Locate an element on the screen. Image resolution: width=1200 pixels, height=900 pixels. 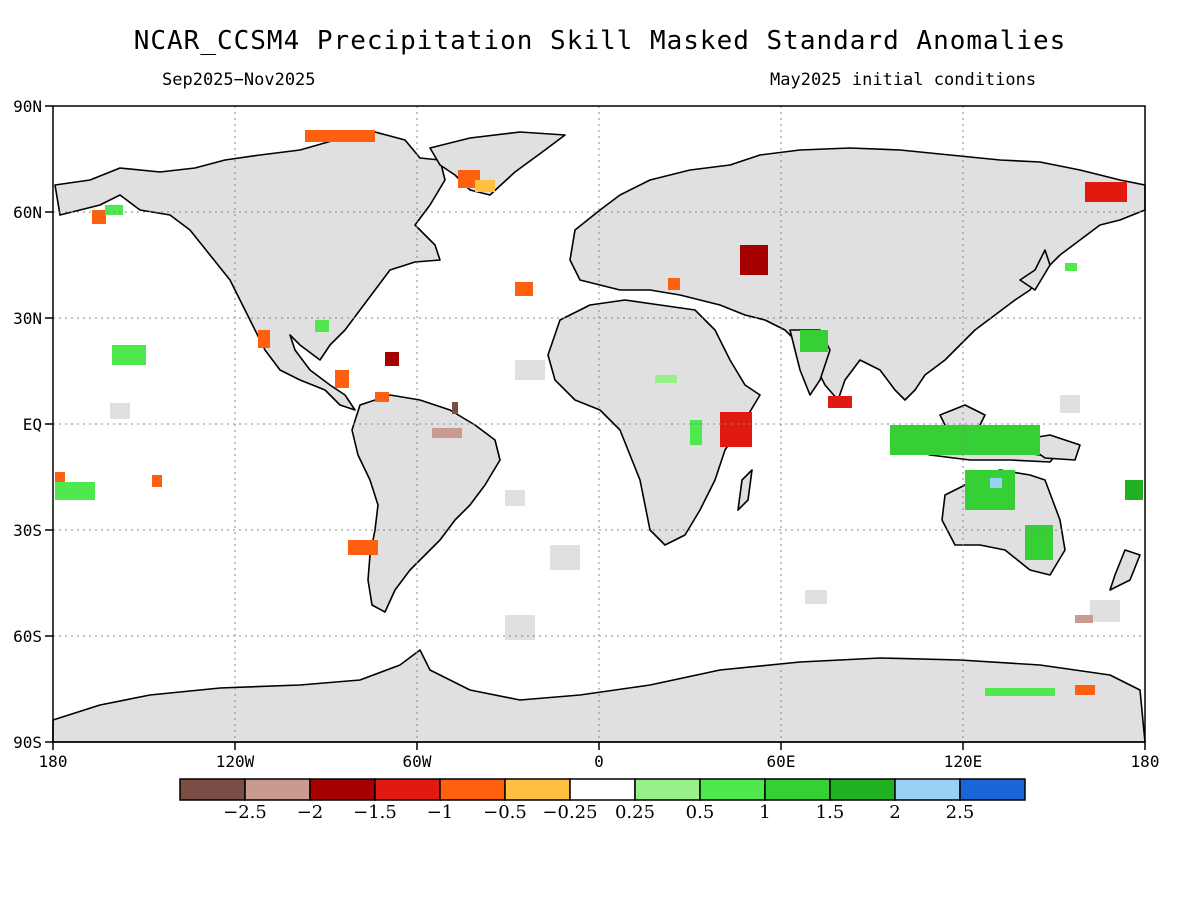
colorbar-tick-label: −1.5 is located at coordinates (375, 812).